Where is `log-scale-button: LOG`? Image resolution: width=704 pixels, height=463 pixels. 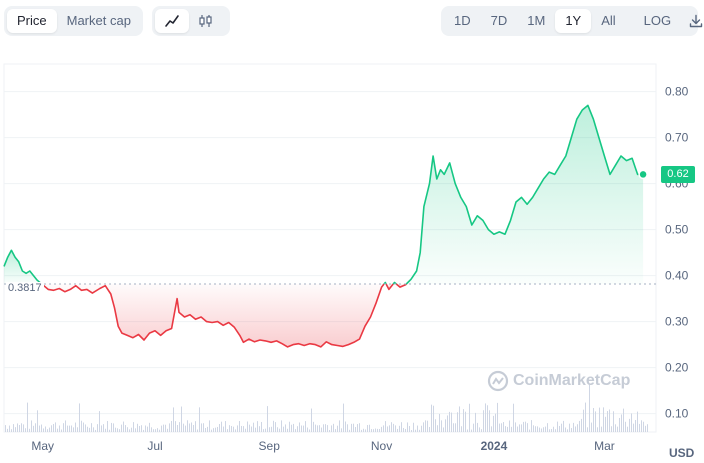 log-scale-button: LOG is located at coordinates (657, 20).